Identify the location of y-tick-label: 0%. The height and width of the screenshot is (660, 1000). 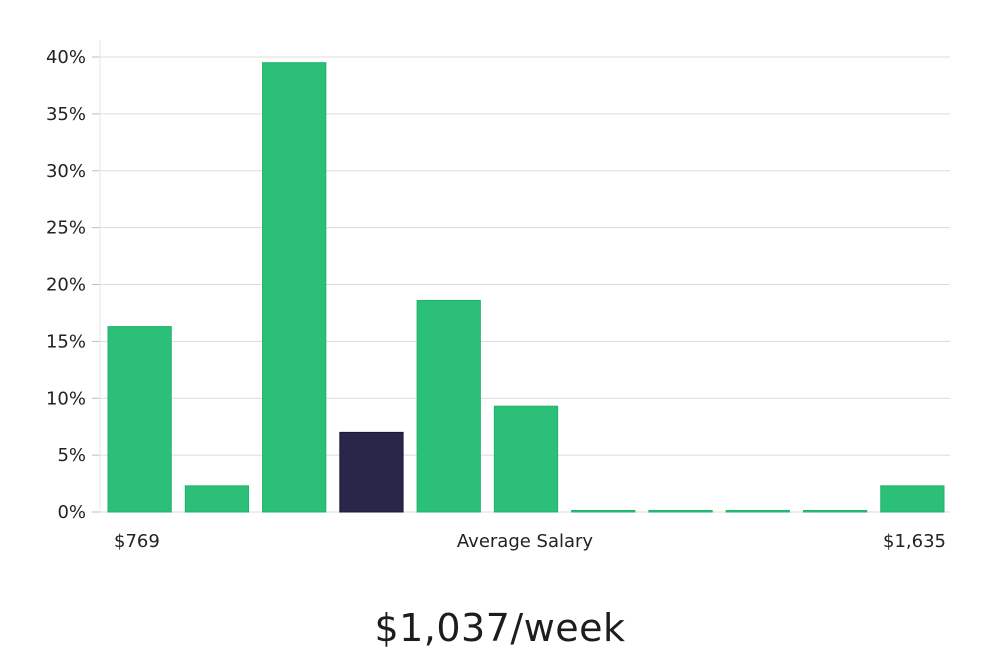
(71, 512).